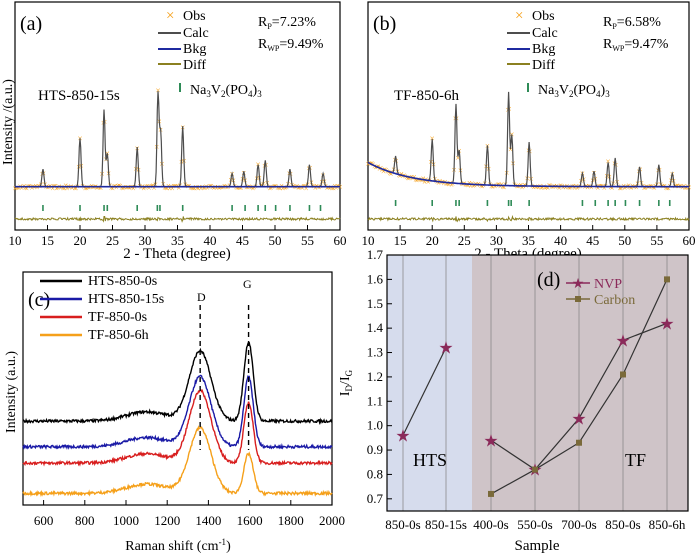 Image resolution: width=700 pixels, height=556 pixels. I want to click on hts-region, so click(429, 383).